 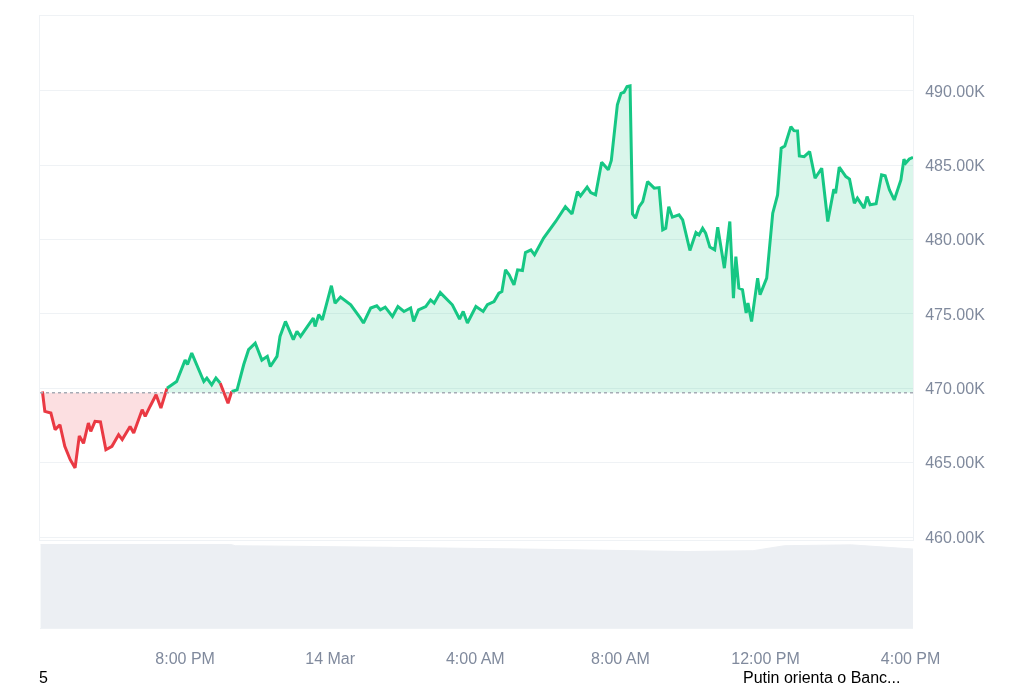 What do you see at coordinates (955, 165) in the screenshot?
I see `y-tick-label: 485.00K` at bounding box center [955, 165].